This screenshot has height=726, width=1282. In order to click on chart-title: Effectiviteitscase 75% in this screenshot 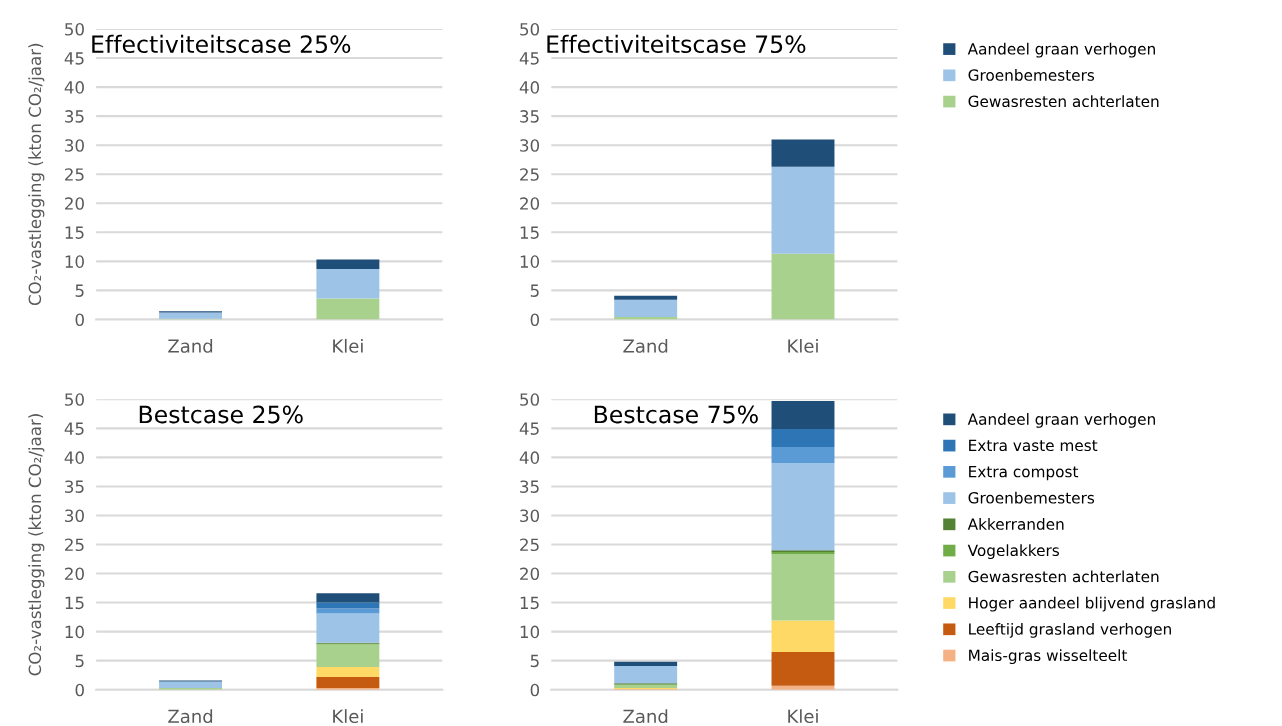, I will do `click(676, 44)`.